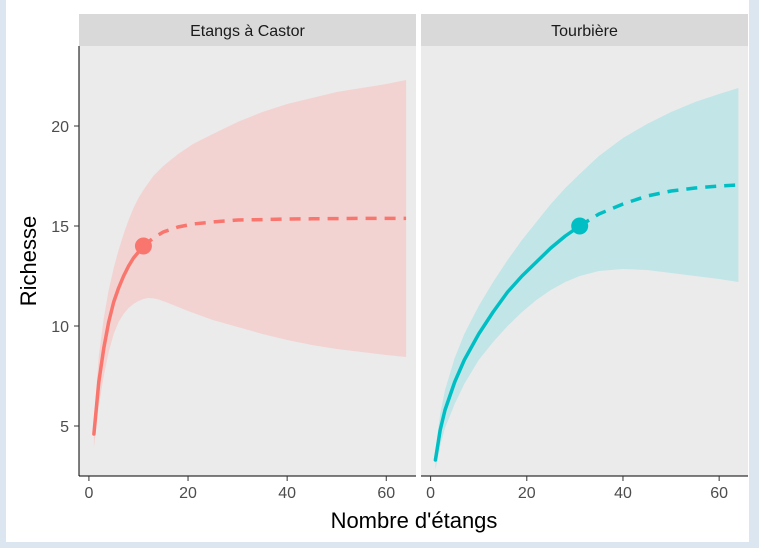  What do you see at coordinates (60, 327) in the screenshot?
I see `y-tick-label: 10` at bounding box center [60, 327].